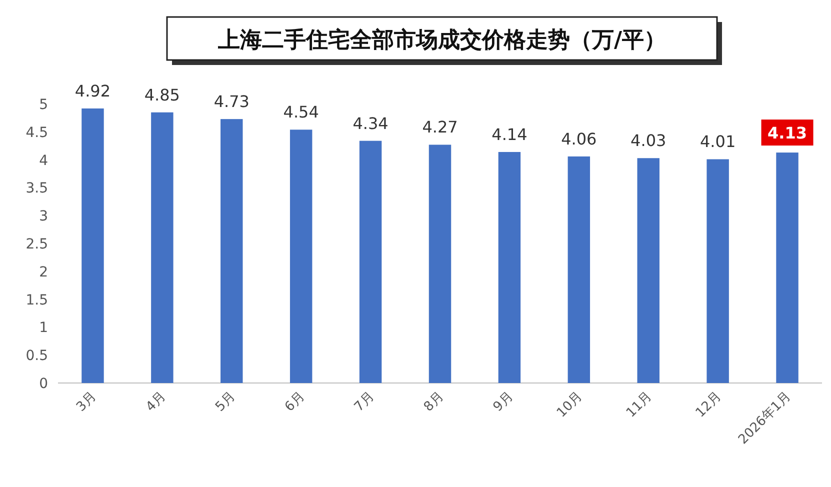  What do you see at coordinates (648, 140) in the screenshot?
I see `data-label: 4.03` at bounding box center [648, 140].